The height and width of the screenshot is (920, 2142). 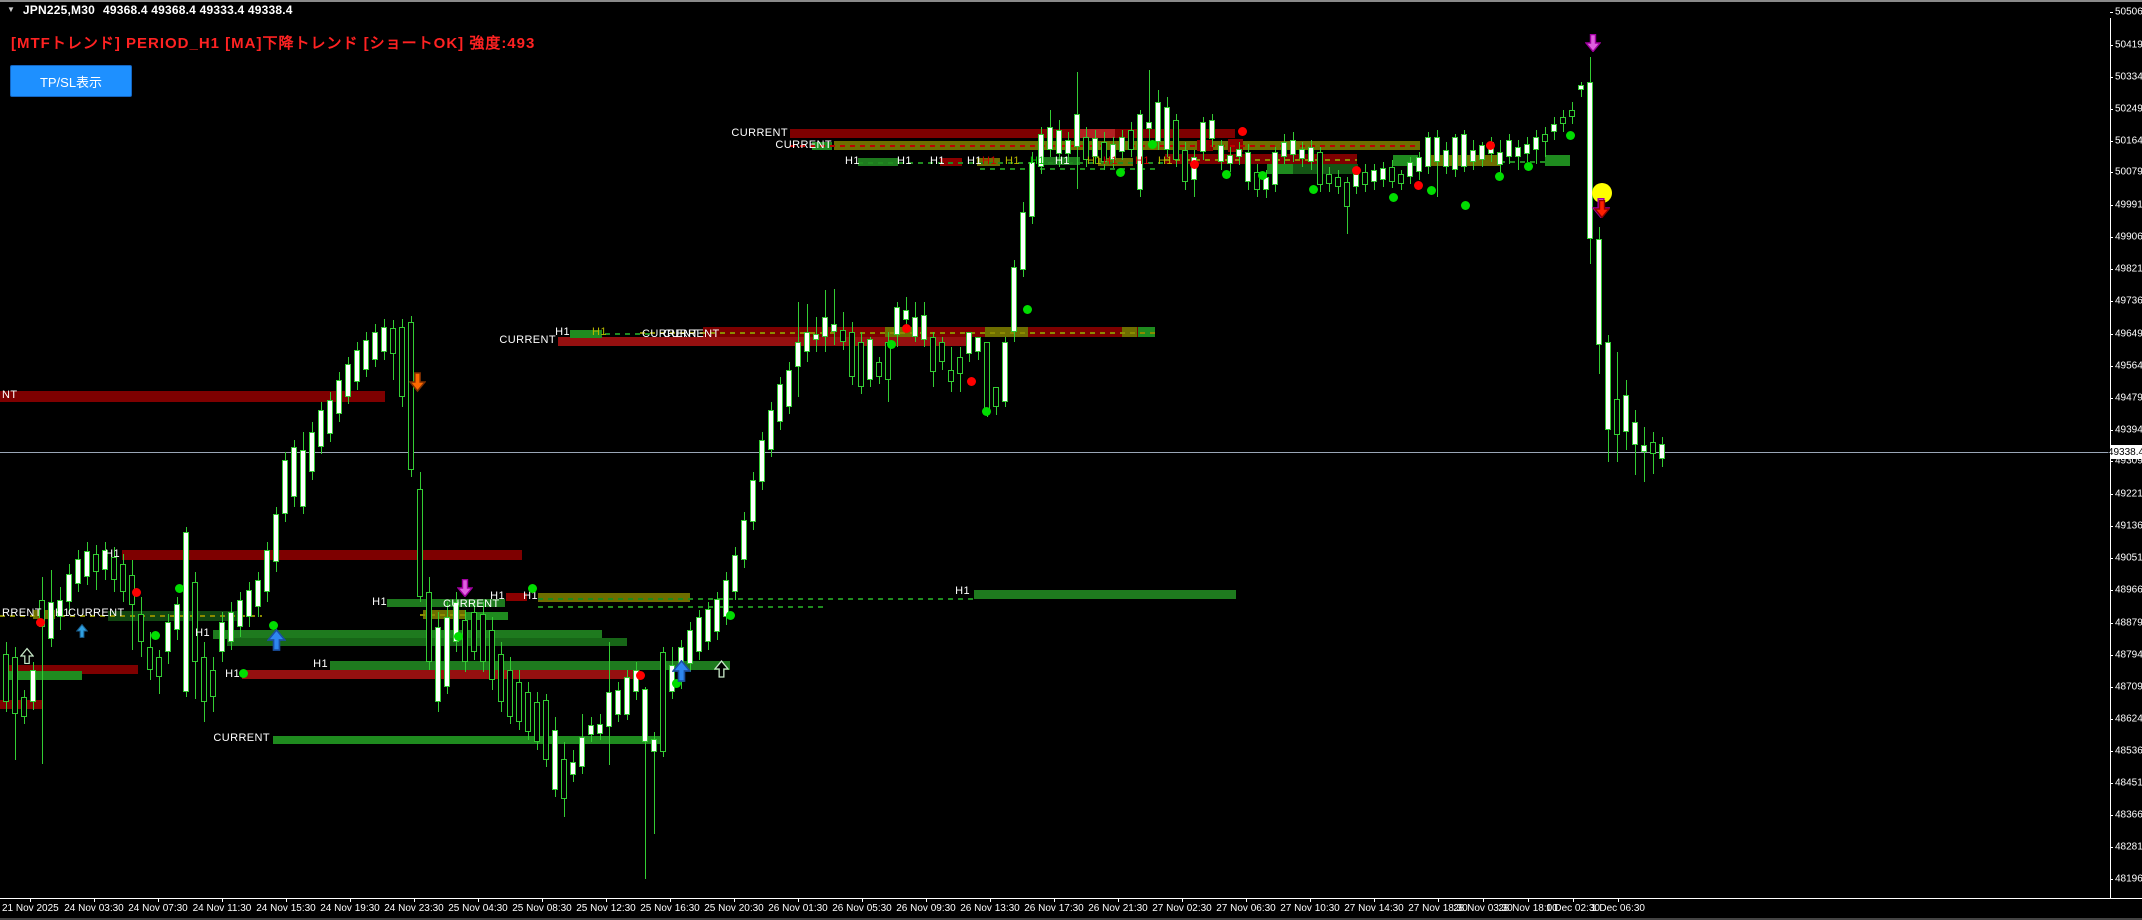 What do you see at coordinates (2128, 526) in the screenshot?
I see `price-axis-label: 49136.5` at bounding box center [2128, 526].